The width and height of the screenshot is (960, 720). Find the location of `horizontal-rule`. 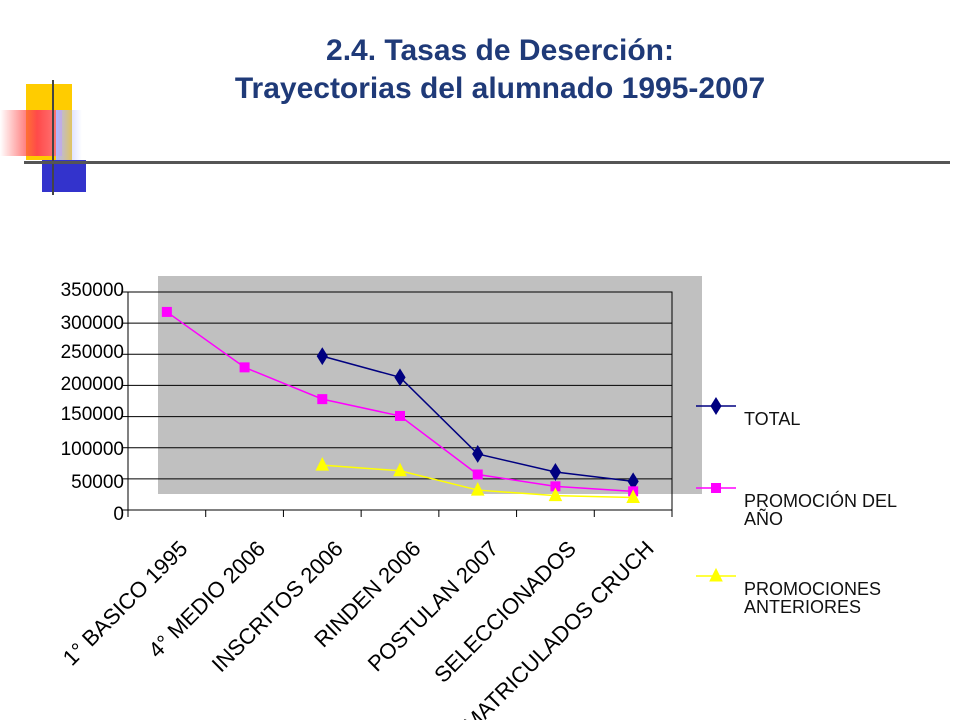

horizontal-rule is located at coordinates (487, 162).